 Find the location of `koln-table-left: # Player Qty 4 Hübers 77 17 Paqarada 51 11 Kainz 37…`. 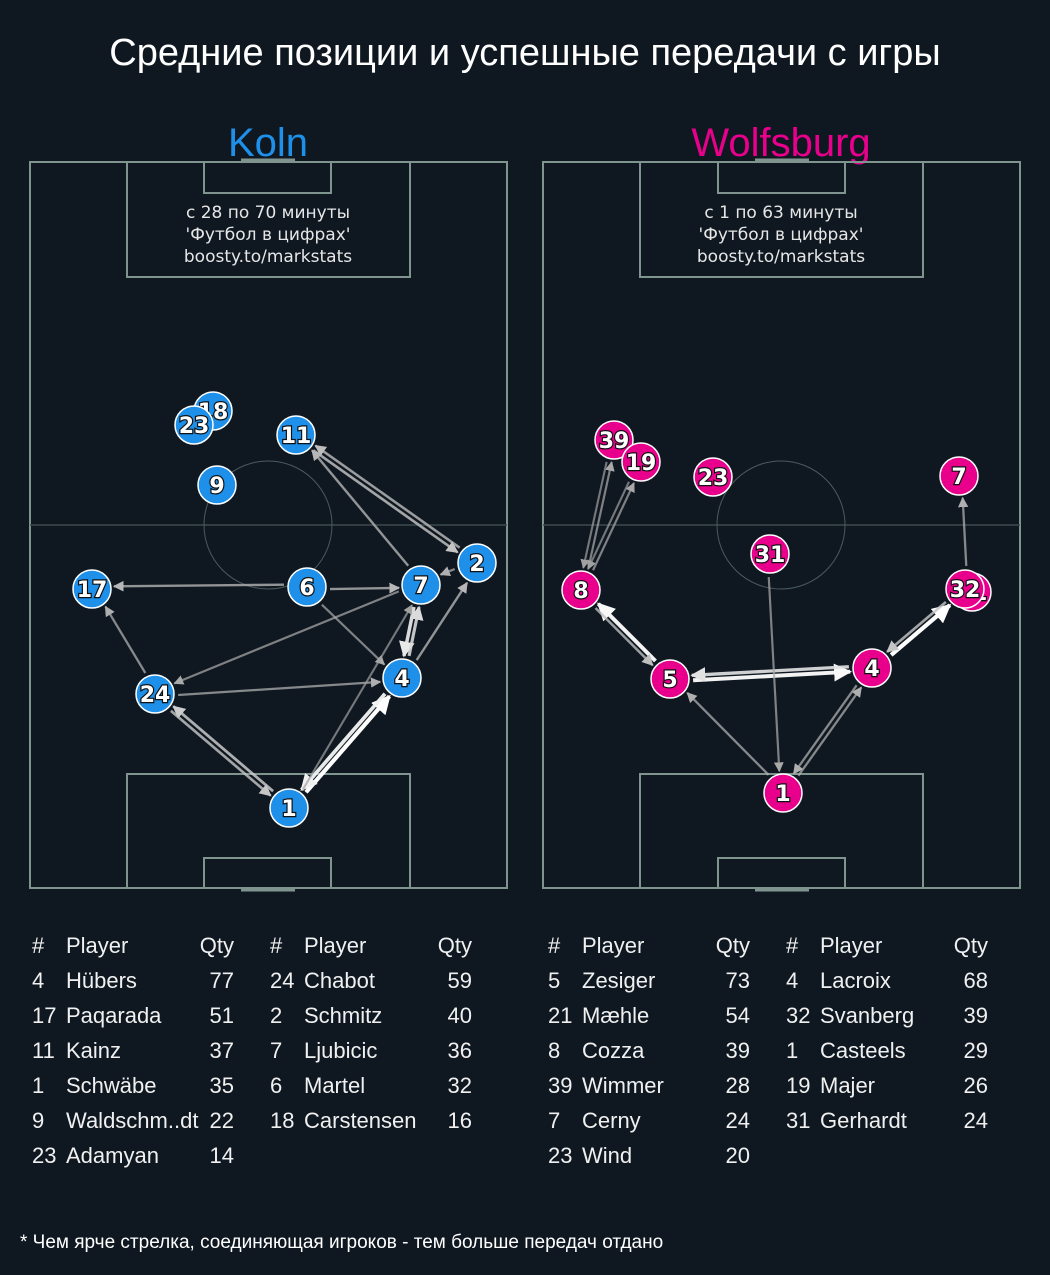

koln-table-left: # Player Qty 4 Hübers 77 17 Paqarada 51 11 Kainz 37… is located at coordinates (133, 1050).